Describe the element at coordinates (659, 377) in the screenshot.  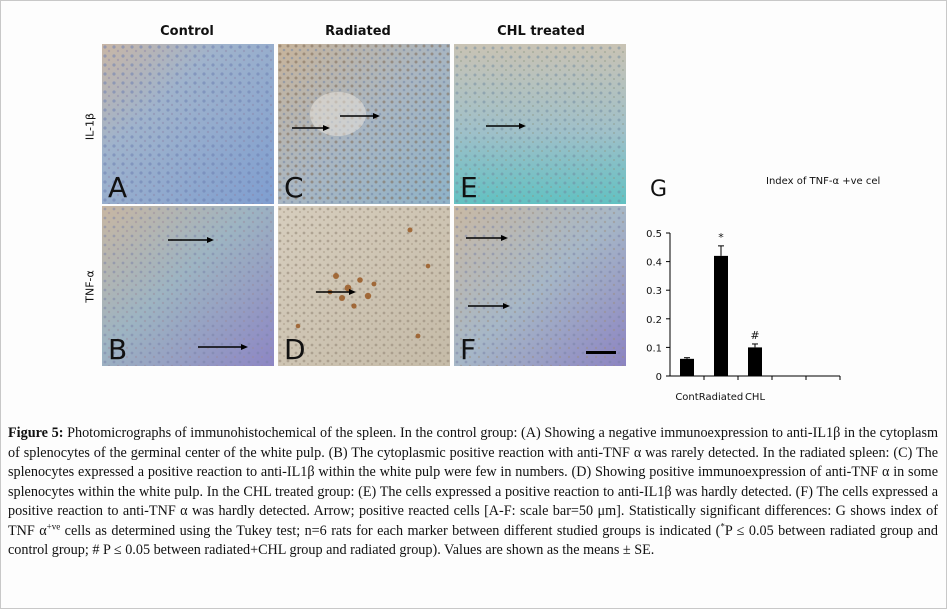
I see `y-tick-label: 0` at that location.